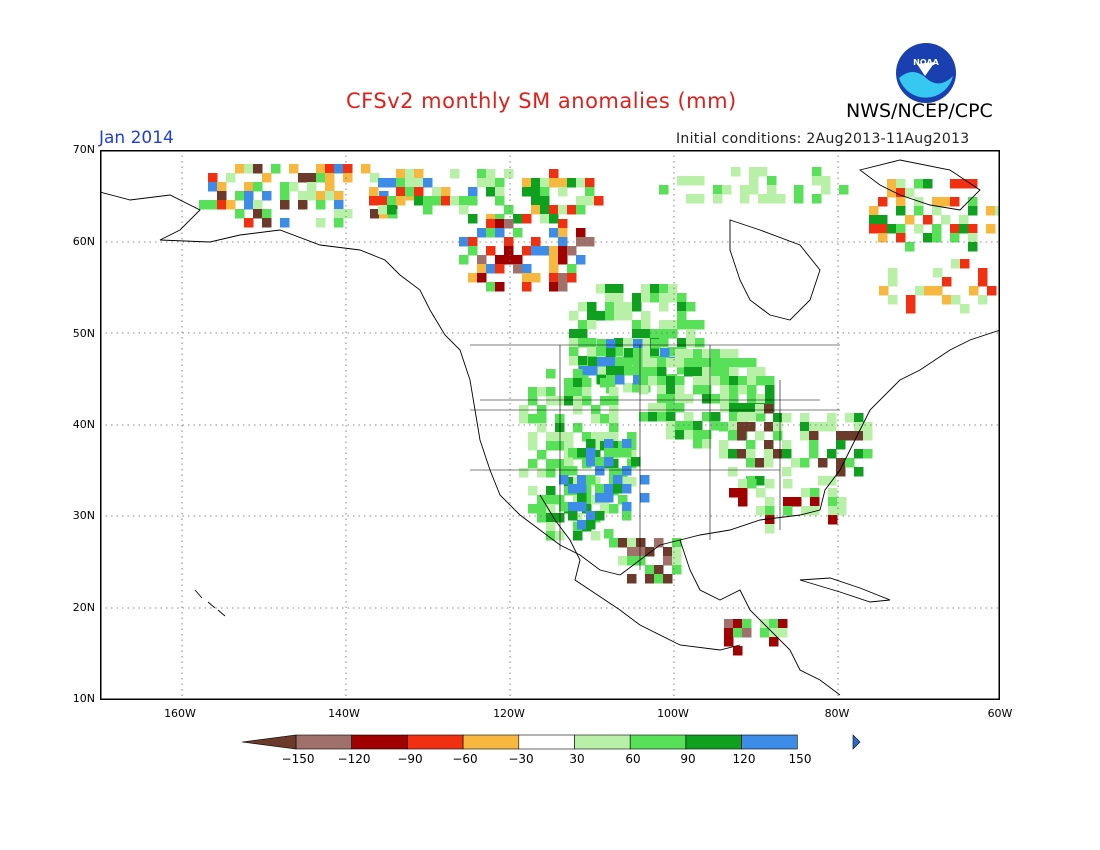  What do you see at coordinates (210, 603) in the screenshot?
I see `coastline` at bounding box center [210, 603].